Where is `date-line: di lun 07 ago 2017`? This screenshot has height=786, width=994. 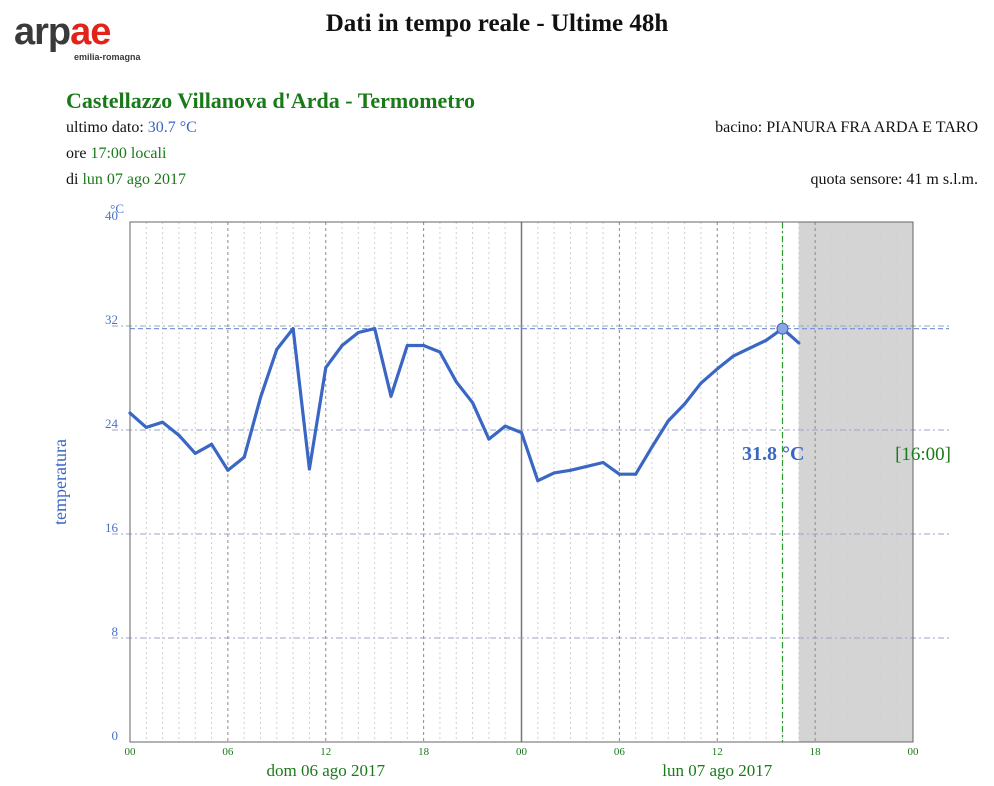
date-line: di lun 07 ago 2017 is located at coordinates (126, 180).